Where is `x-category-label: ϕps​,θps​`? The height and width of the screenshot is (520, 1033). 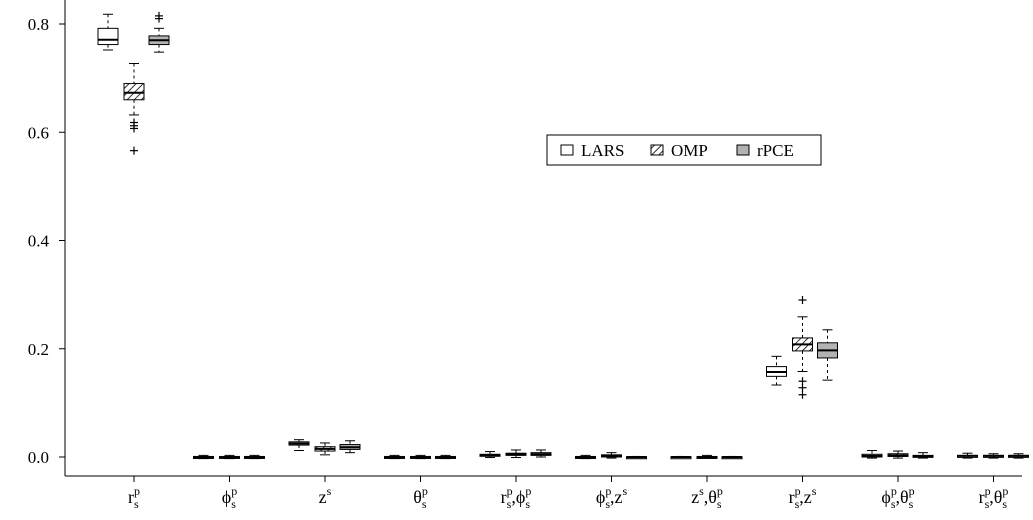 x-category-label: ϕps​,θps​ is located at coordinates (897, 497).